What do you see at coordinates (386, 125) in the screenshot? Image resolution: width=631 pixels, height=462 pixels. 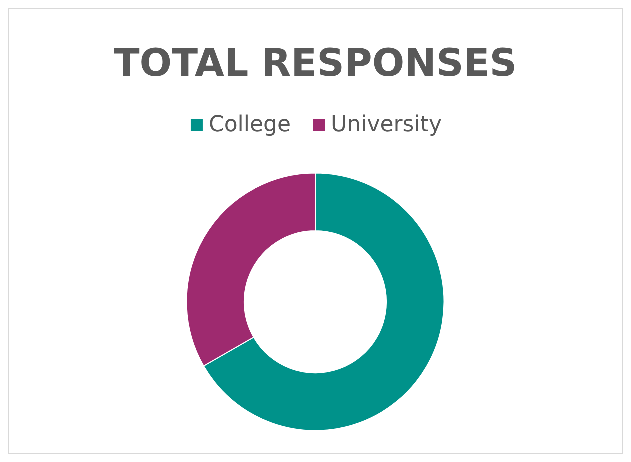 I see `legend-label: University` at bounding box center [386, 125].